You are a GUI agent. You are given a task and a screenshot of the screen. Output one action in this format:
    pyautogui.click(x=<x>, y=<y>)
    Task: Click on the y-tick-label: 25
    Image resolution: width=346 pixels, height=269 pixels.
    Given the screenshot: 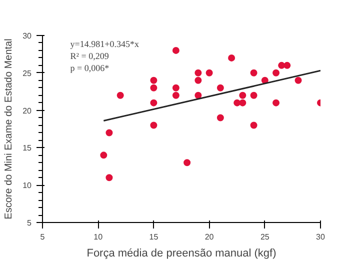 What is the action you would take?
    pyautogui.click(x=27, y=73)
    